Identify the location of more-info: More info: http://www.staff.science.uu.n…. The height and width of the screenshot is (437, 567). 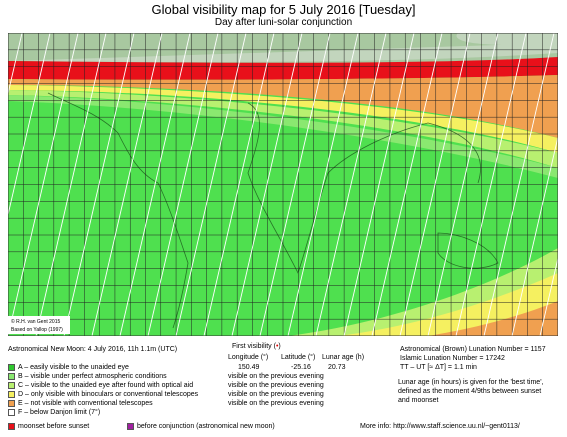
(440, 426).